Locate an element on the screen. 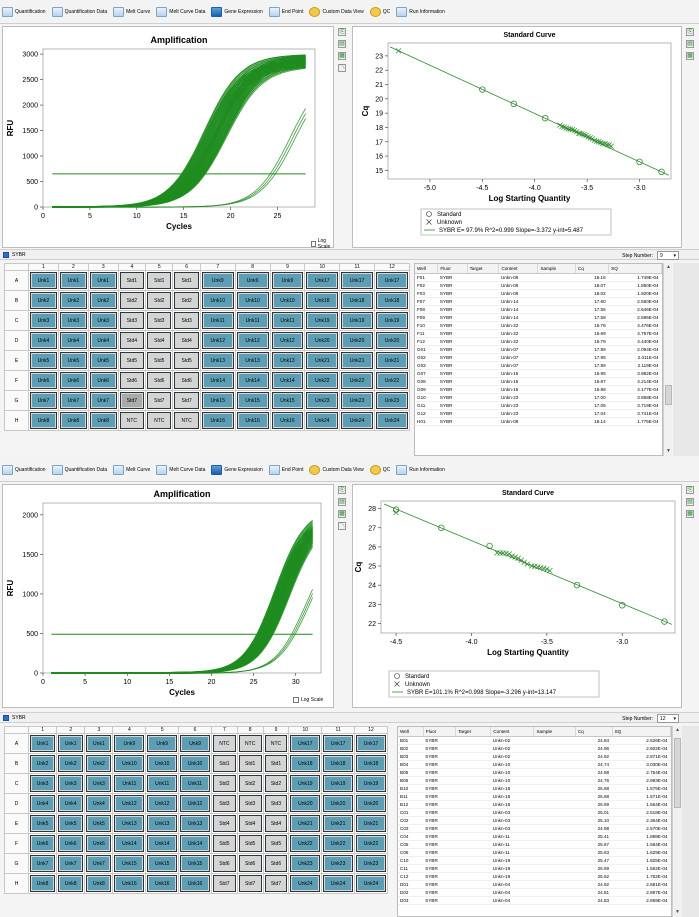 This screenshot has height=917, width=699. well-a5: Std1 is located at coordinates (159, 280).